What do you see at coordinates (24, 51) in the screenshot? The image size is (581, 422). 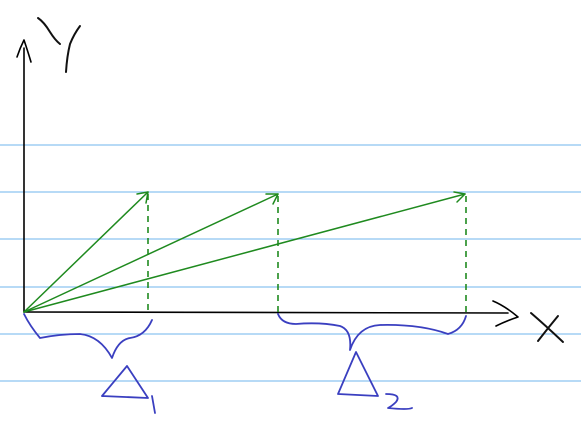 I see `y-axis-arrowhead` at bounding box center [24, 51].